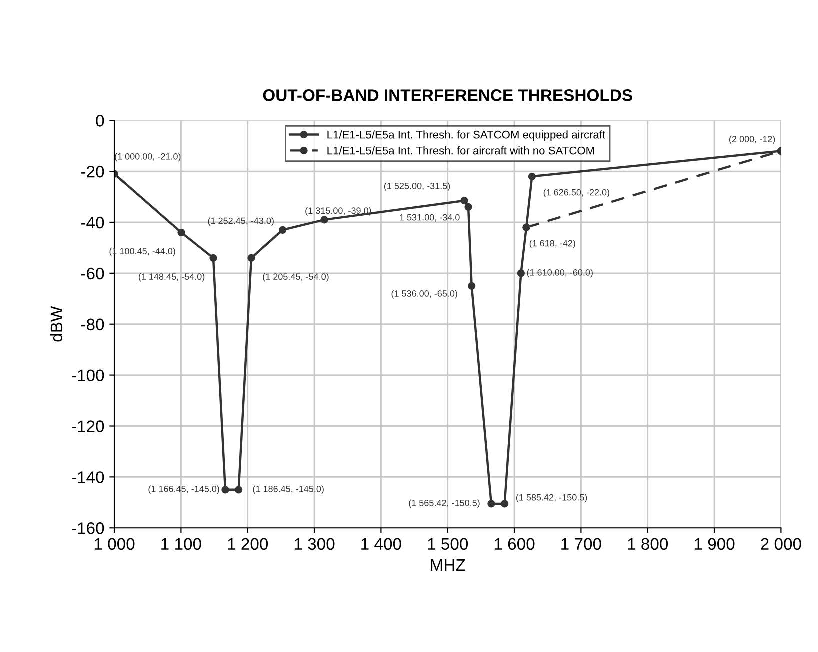 Image resolution: width=818 pixels, height=652 pixels. Describe the element at coordinates (753, 140) in the screenshot. I see `annotation: (2 000, -12)` at that location.